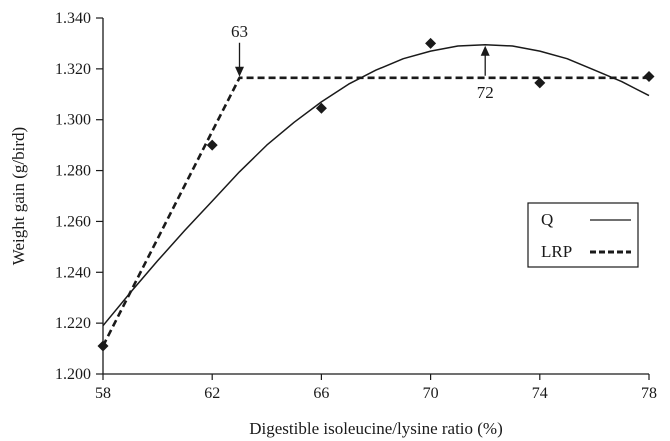 The height and width of the screenshot is (441, 670). What do you see at coordinates (73, 221) in the screenshot?
I see `y-tick-label: 1.260` at bounding box center [73, 221].